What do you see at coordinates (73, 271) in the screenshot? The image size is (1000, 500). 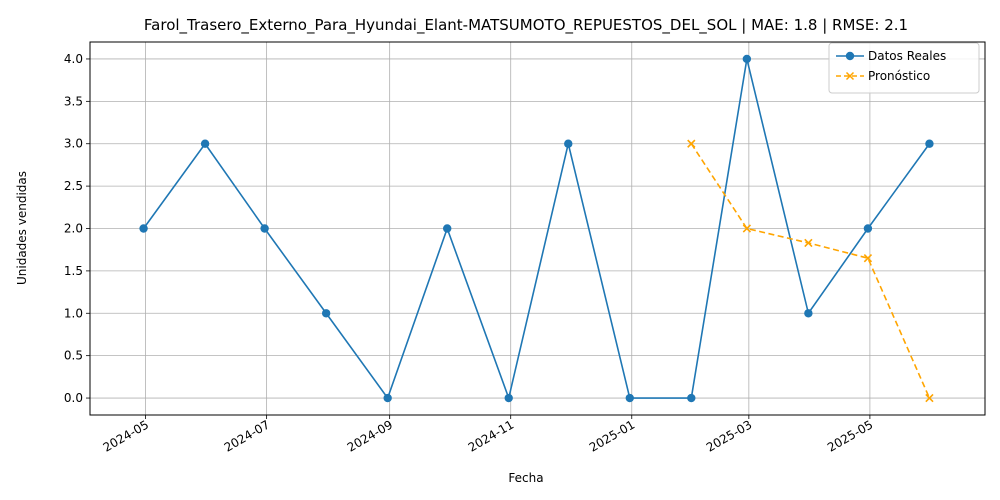 I see `y-tick-label: 1.5` at bounding box center [73, 271].